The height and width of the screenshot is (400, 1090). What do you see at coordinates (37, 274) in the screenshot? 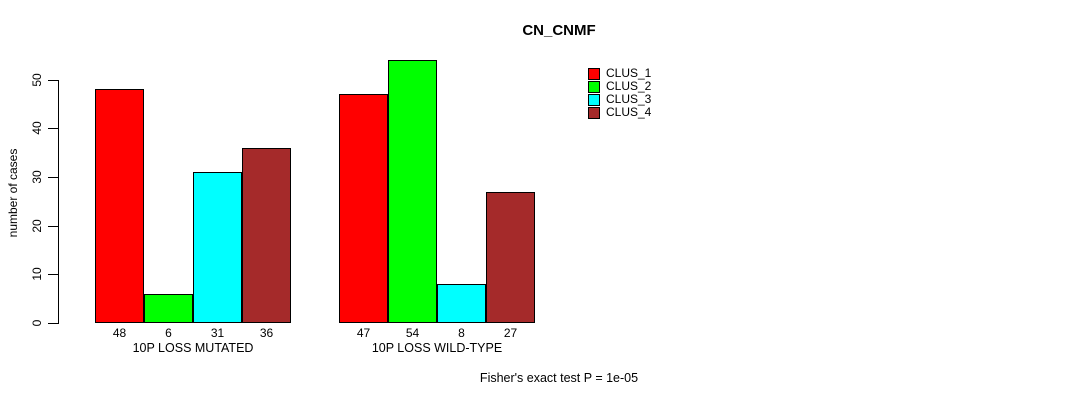
I see `y-tick-label: 10` at bounding box center [37, 274].